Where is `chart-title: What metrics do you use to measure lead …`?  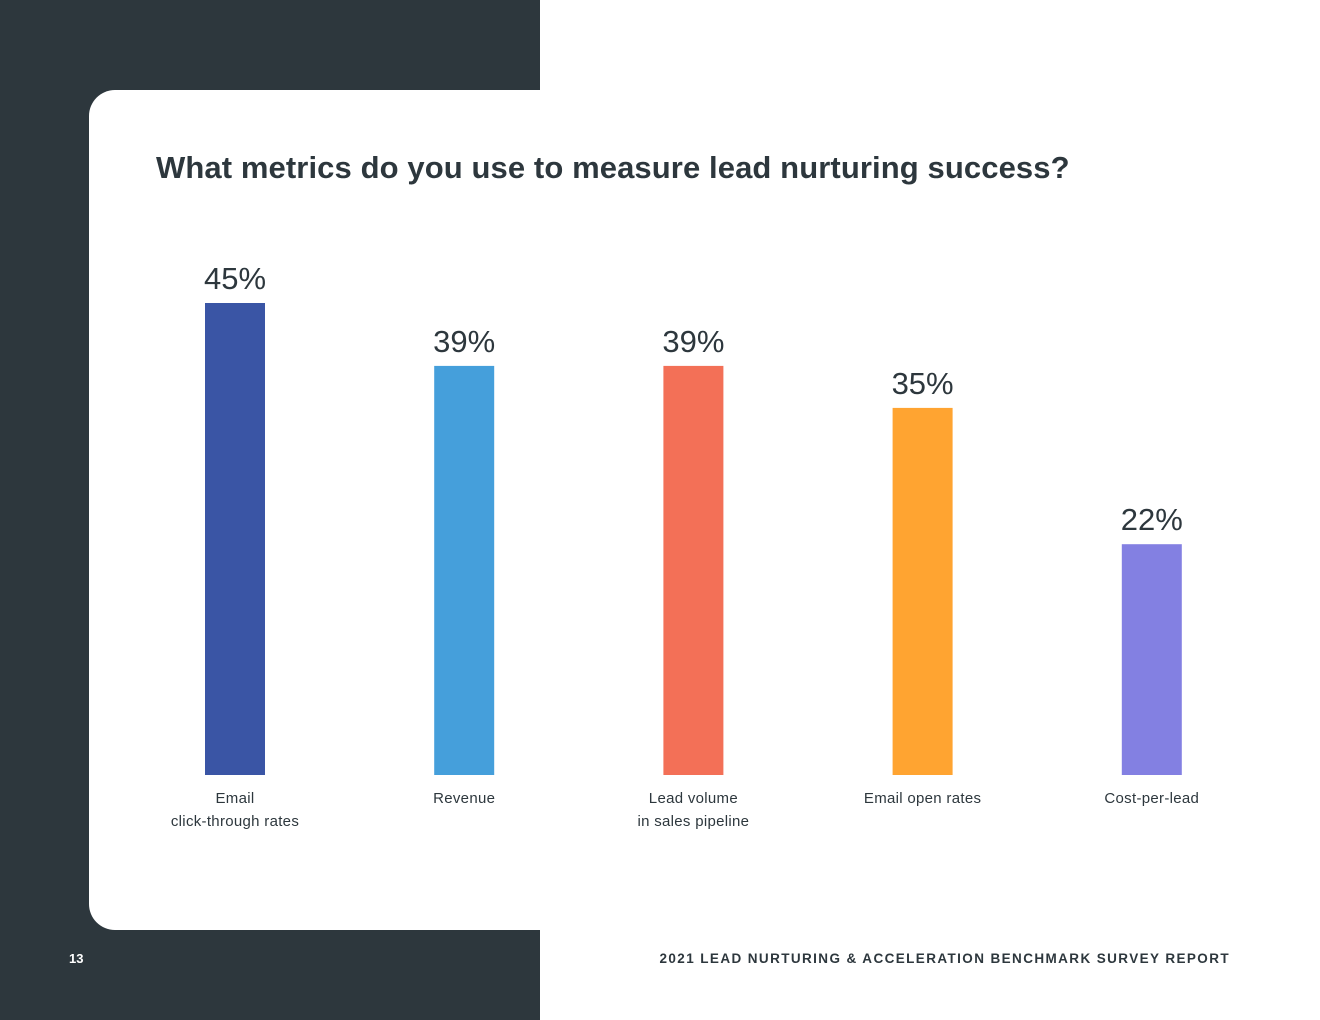 chart-title: What metrics do you use to measure lead … is located at coordinates (613, 167).